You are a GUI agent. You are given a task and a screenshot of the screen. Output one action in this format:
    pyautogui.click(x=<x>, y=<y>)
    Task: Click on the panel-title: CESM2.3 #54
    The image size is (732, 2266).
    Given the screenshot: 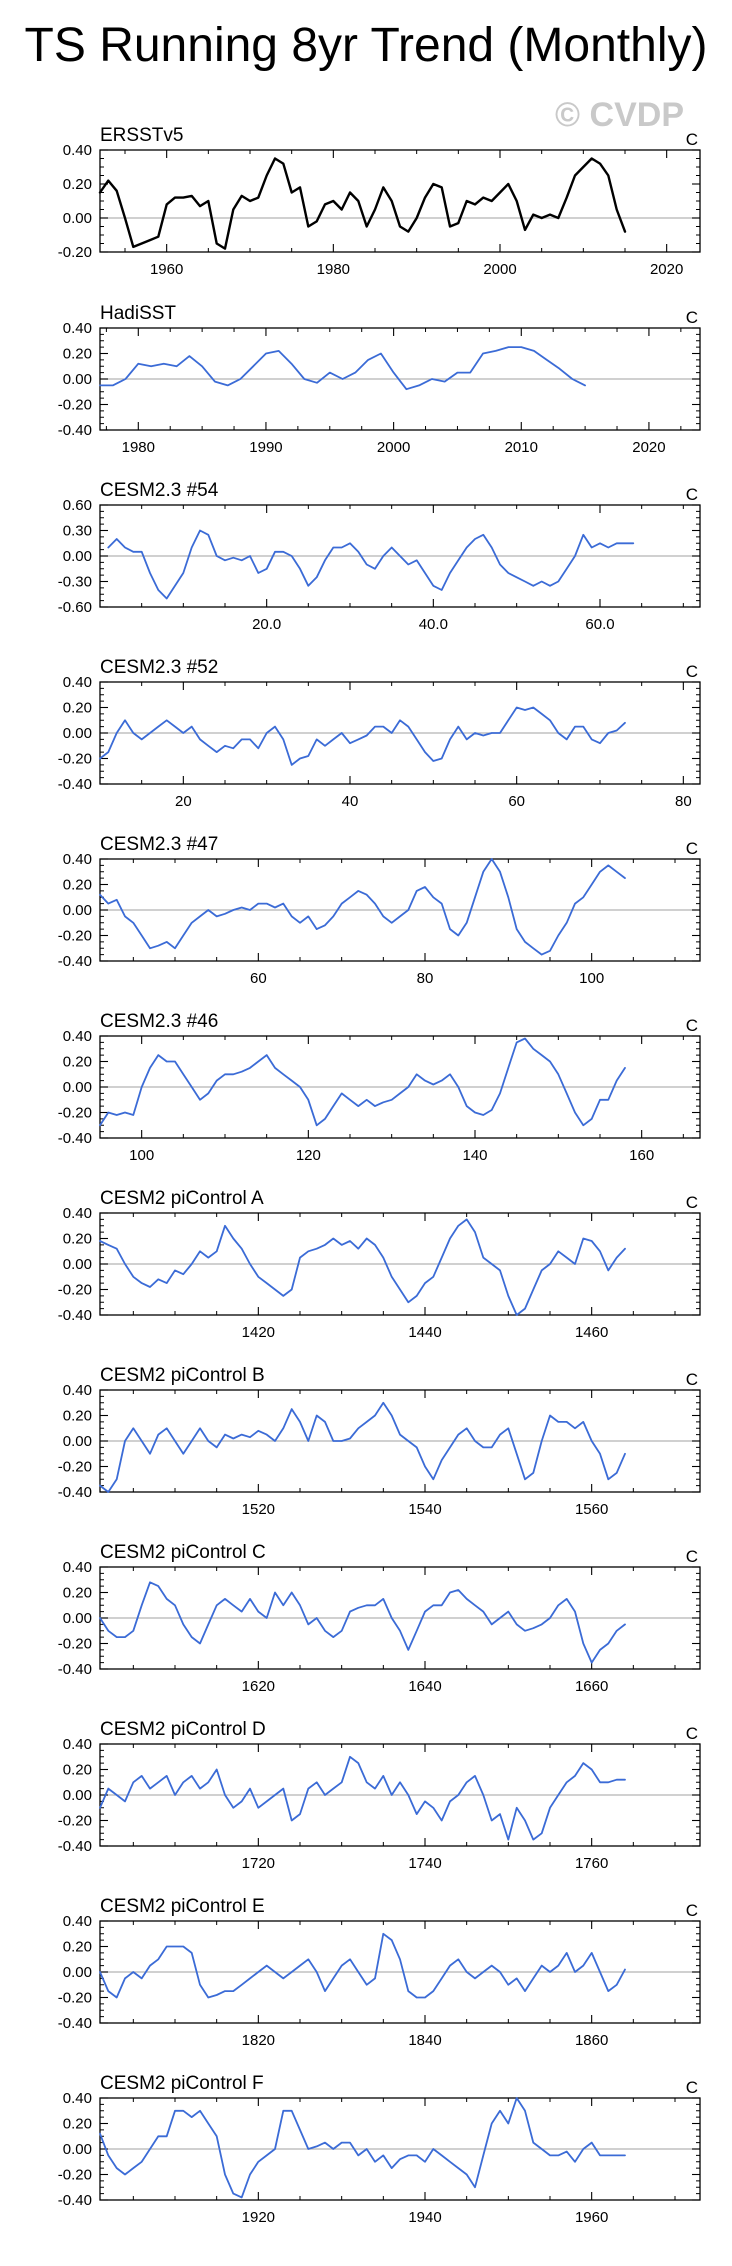 What is the action you would take?
    pyautogui.click(x=159, y=490)
    